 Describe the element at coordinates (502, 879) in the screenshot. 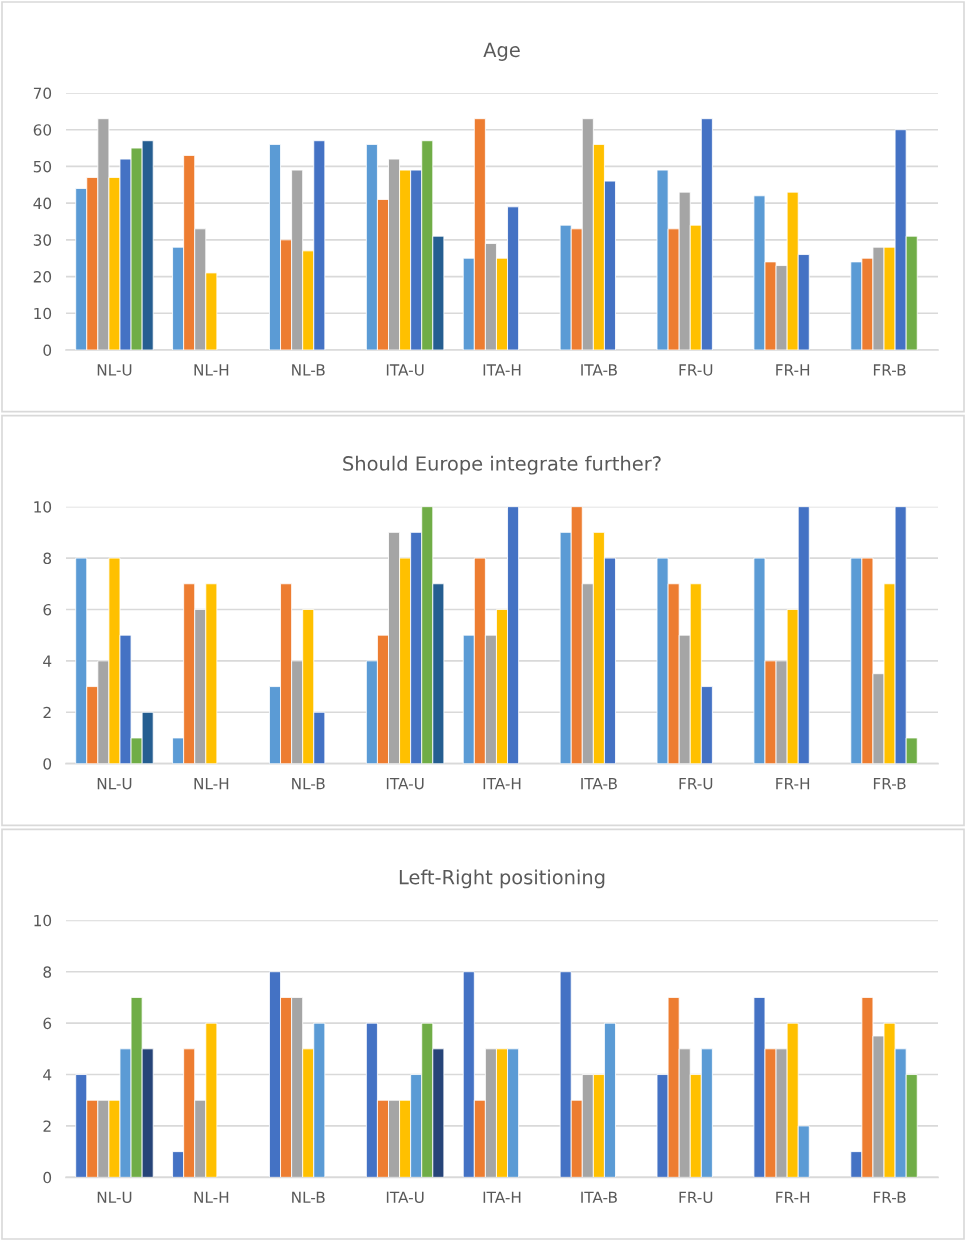

I see `chart-title: Left-Right positioning` at that location.